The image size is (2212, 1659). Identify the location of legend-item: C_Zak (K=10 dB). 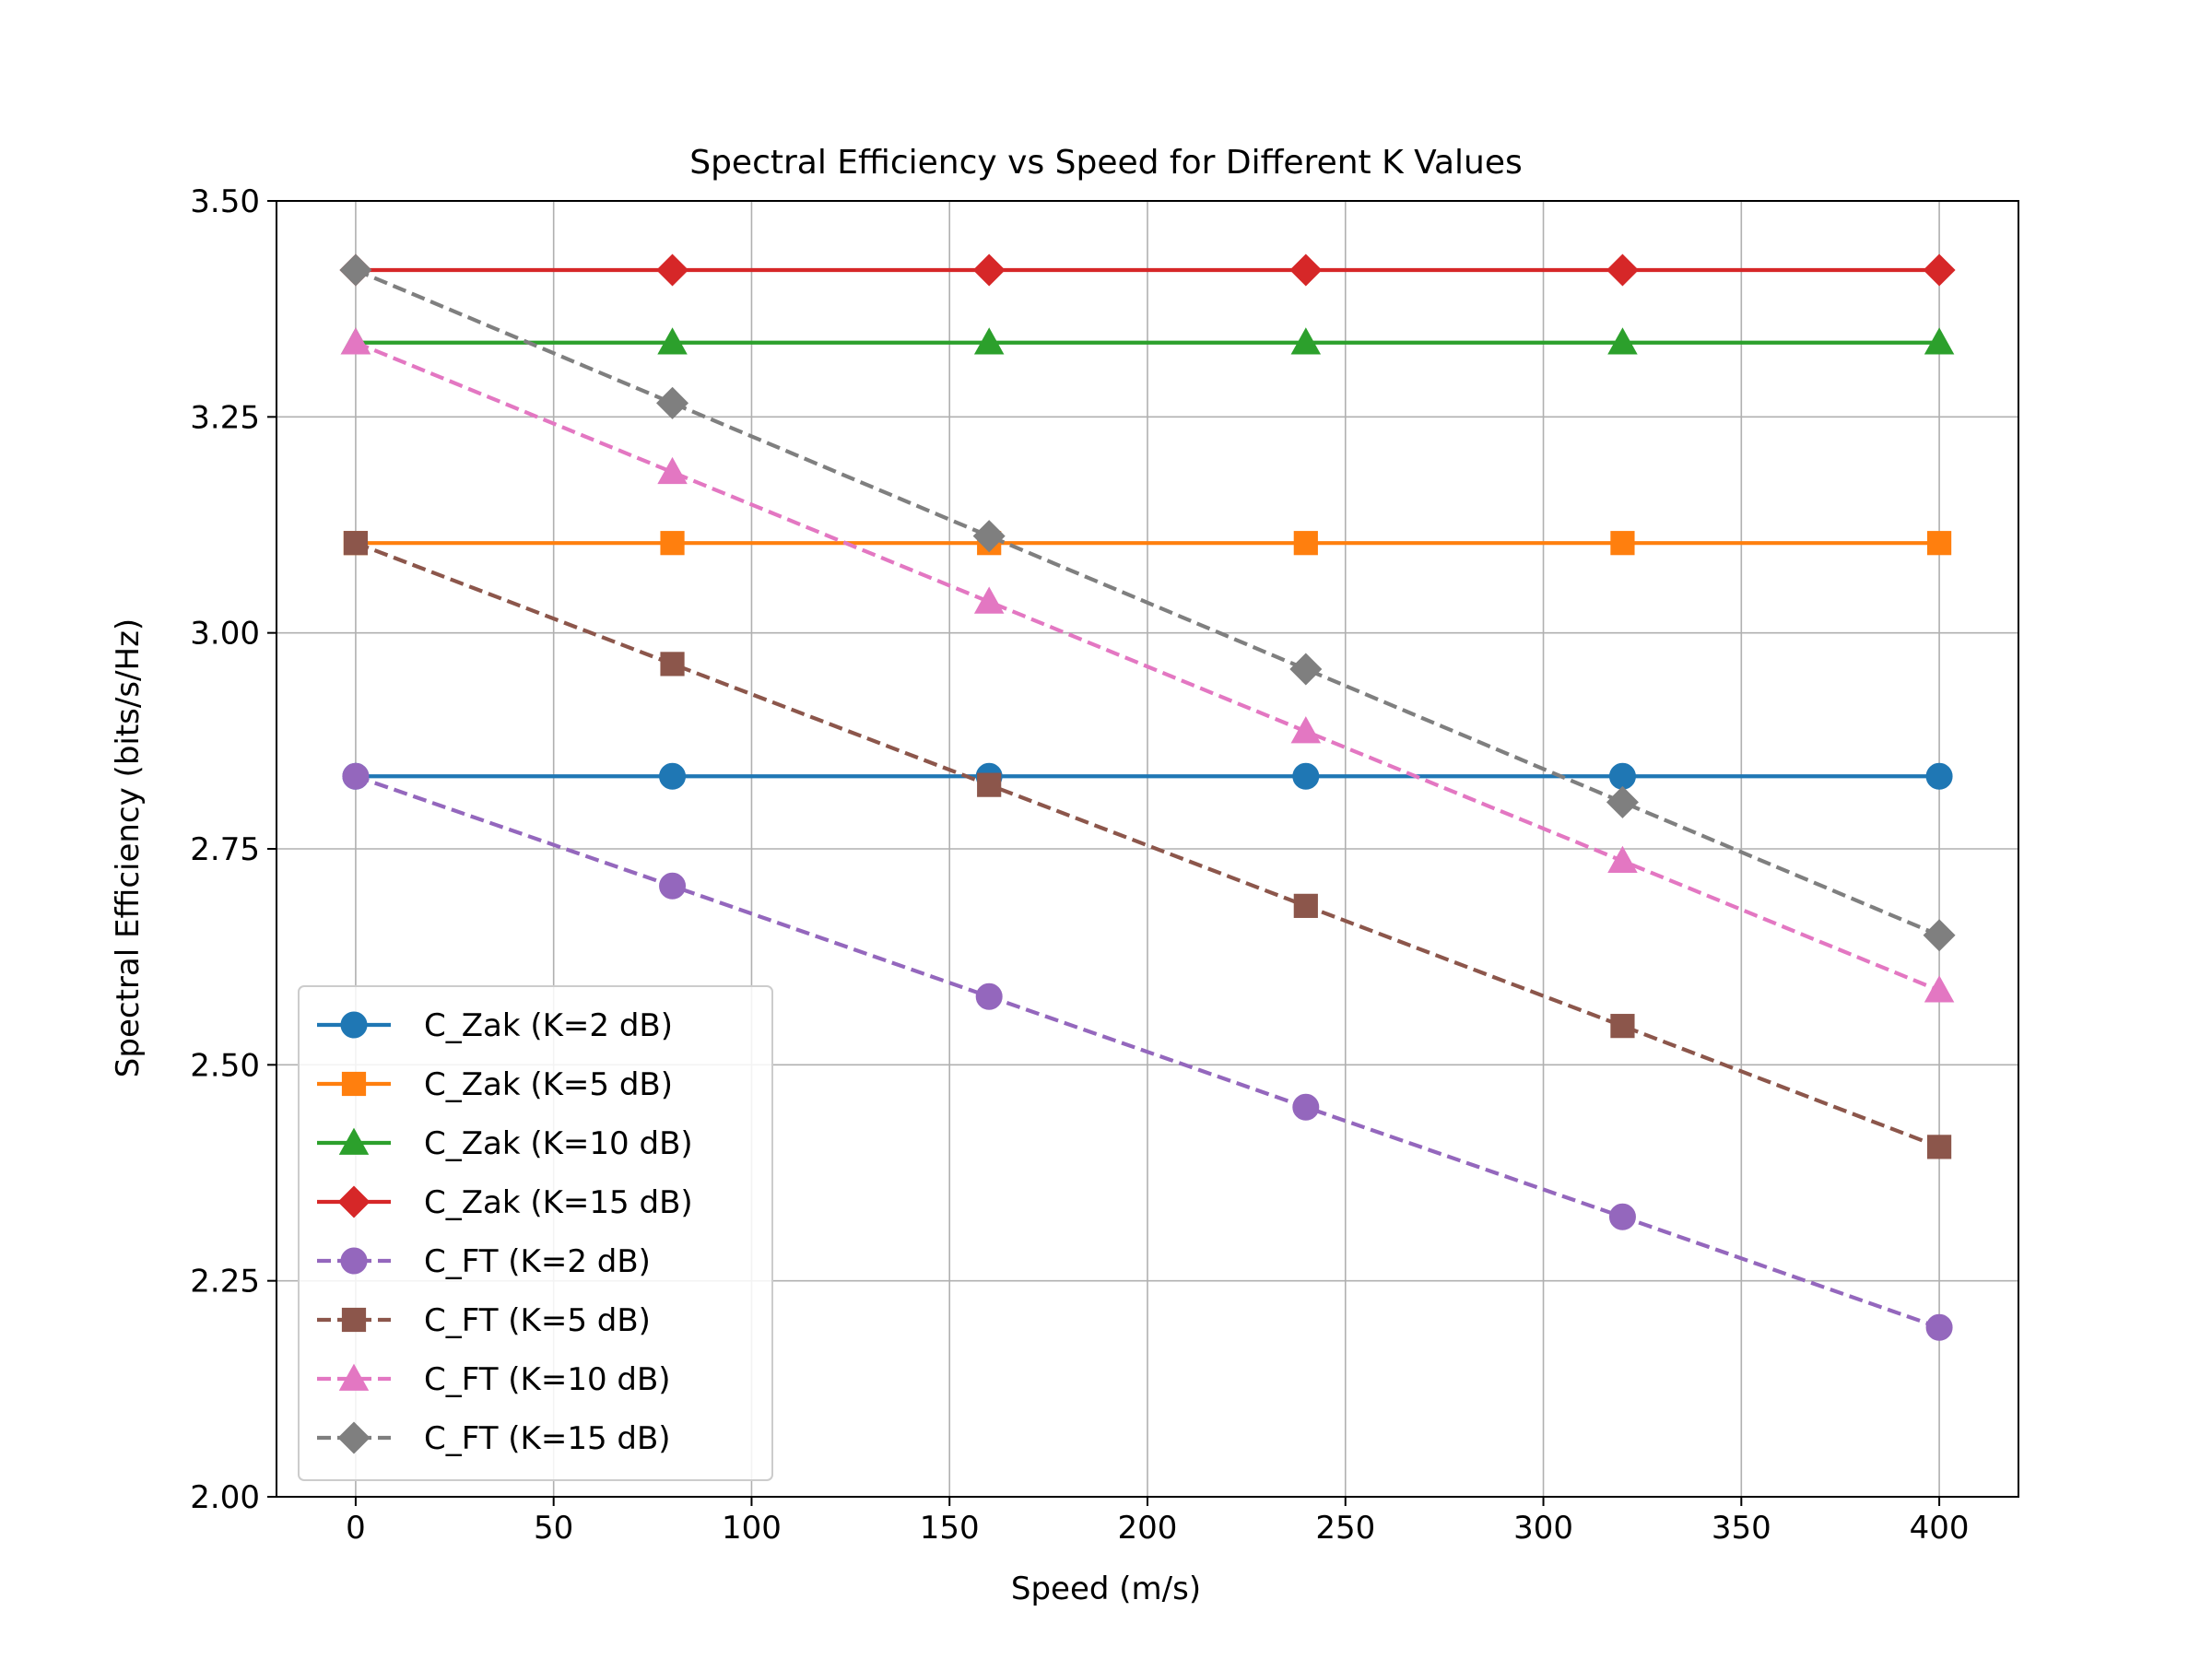
(505, 1143).